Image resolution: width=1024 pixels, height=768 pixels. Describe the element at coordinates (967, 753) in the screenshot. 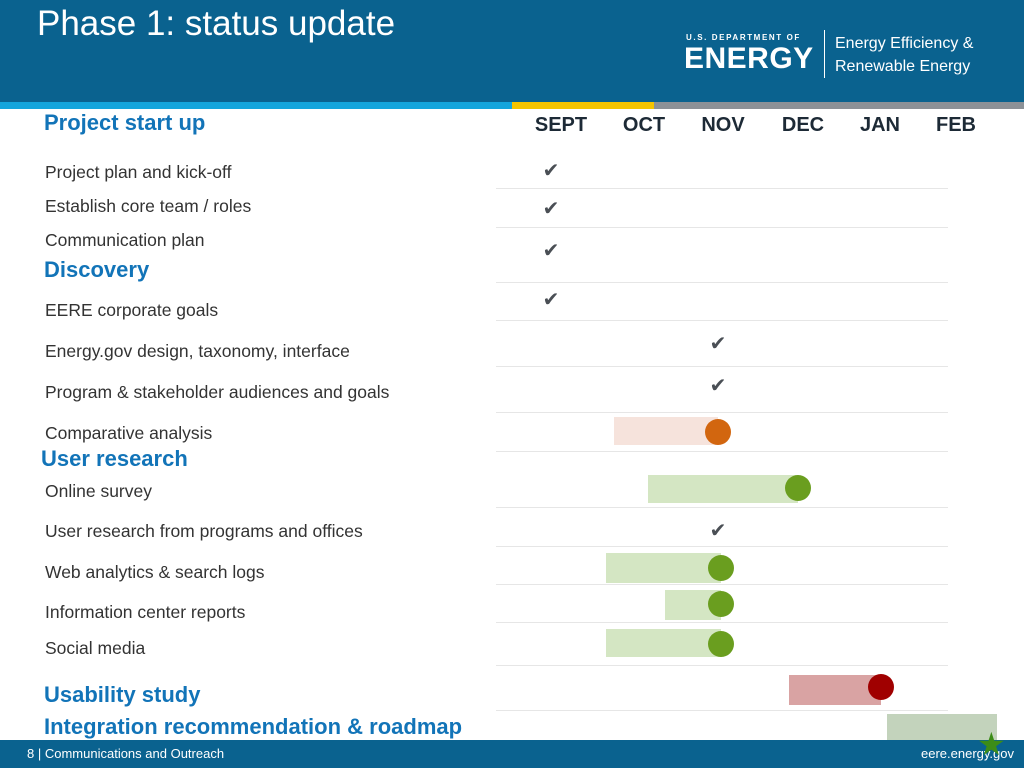

I see `footer-url: eere.energy.gov` at that location.